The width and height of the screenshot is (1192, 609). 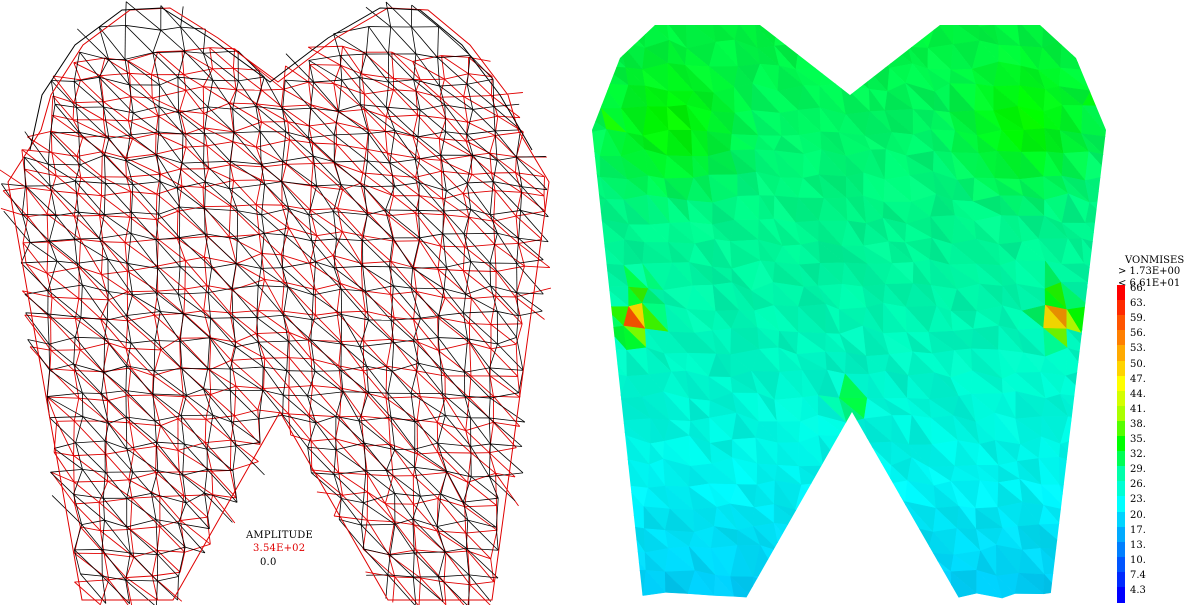 What do you see at coordinates (1138, 439) in the screenshot?
I see `colorbar-tick-label: 35.` at bounding box center [1138, 439].